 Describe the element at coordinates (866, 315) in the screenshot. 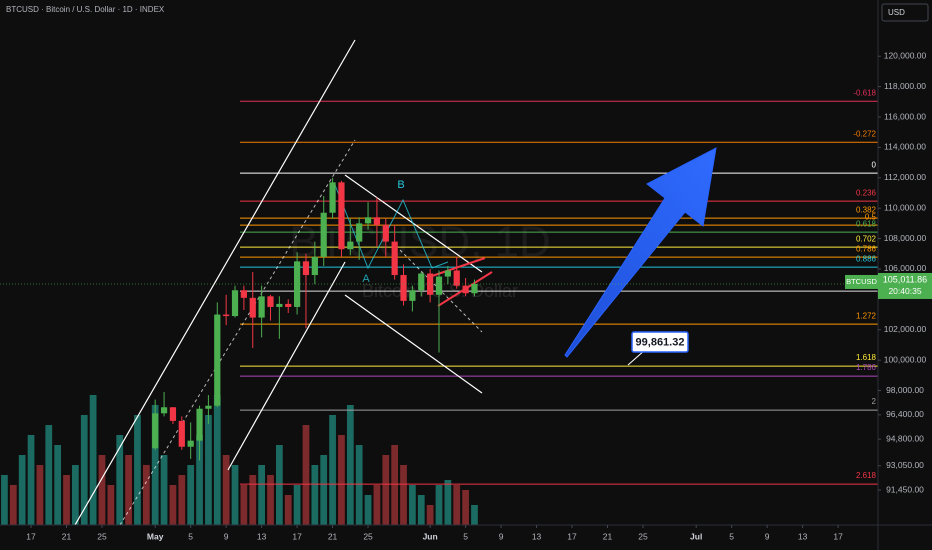

I see `fib-label: 1.272` at that location.